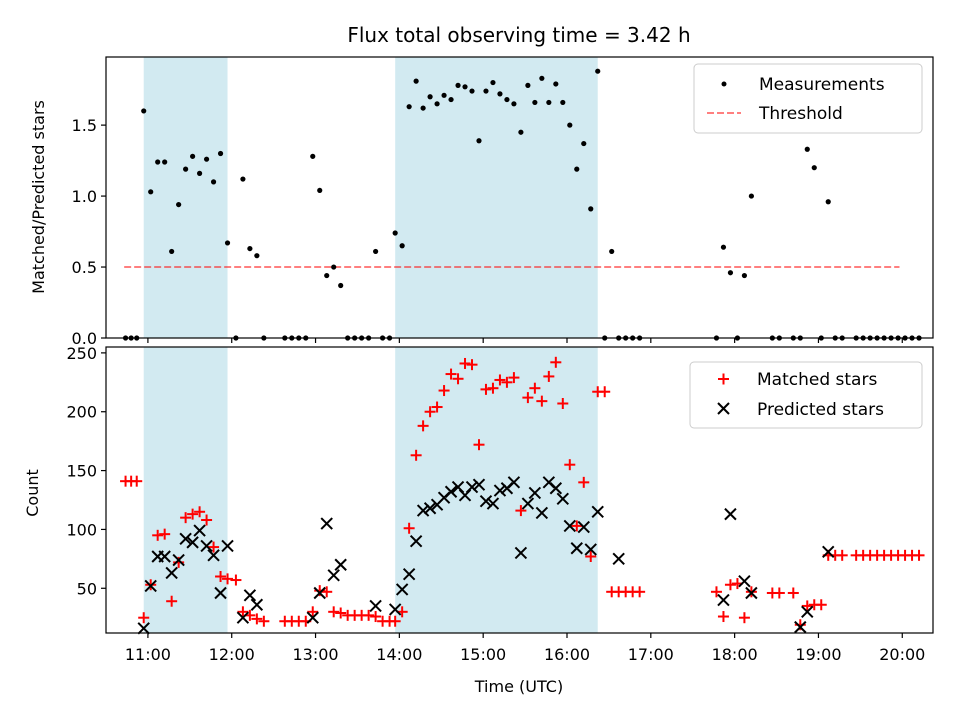 The image size is (960, 720). Describe the element at coordinates (81, 412) in the screenshot. I see `count-y-tick-label: 200` at that location.